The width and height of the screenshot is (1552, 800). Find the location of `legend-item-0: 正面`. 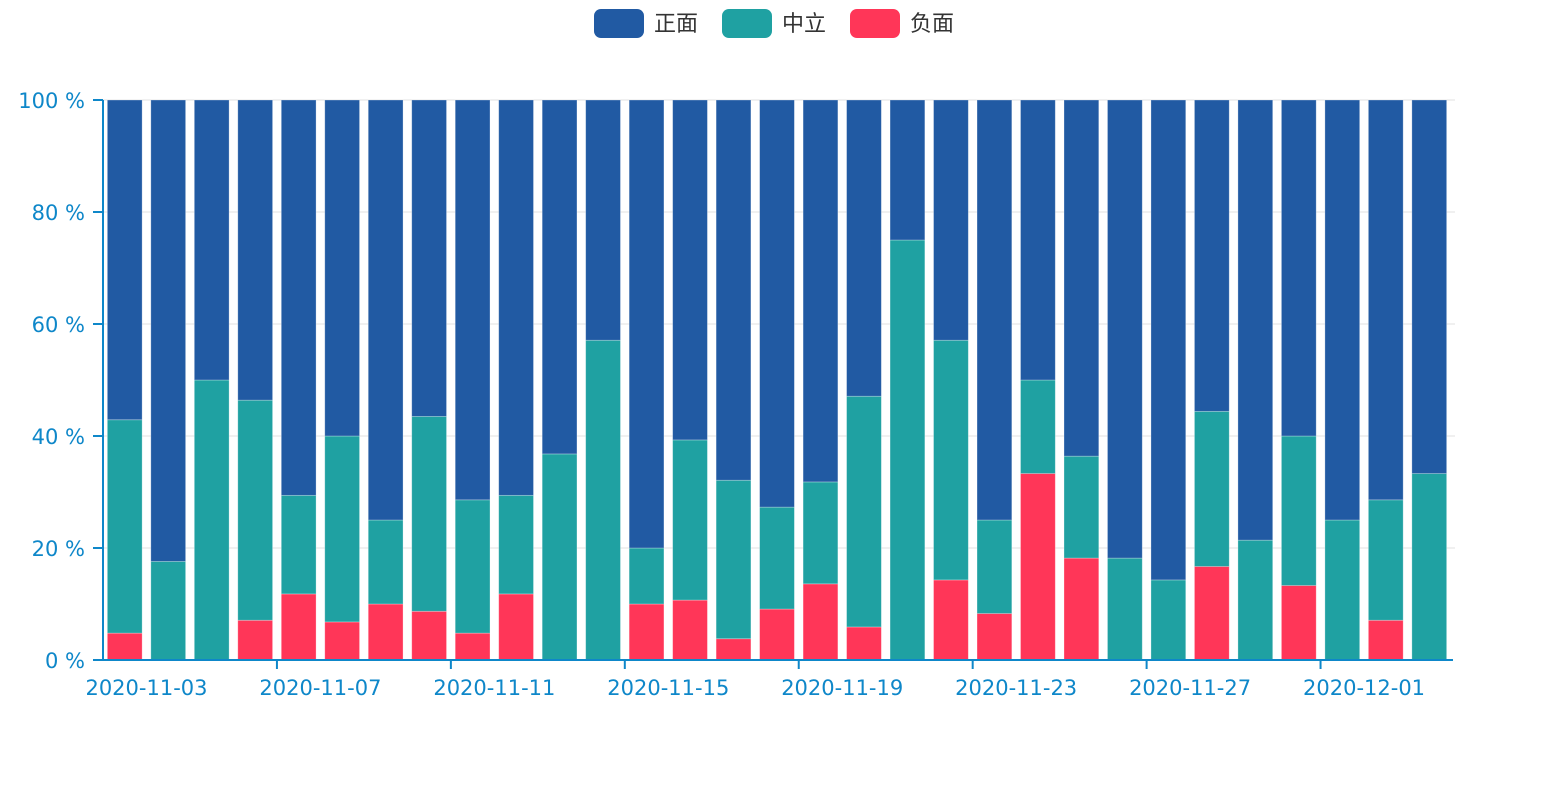

legend-item-0: 正面 is located at coordinates (646, 23).